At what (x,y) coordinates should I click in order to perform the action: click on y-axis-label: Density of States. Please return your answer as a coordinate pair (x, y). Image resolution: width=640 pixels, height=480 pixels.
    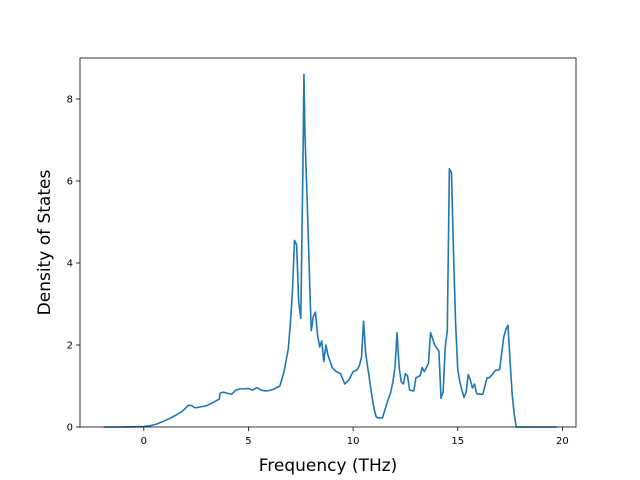
    Looking at the image, I should click on (45, 243).